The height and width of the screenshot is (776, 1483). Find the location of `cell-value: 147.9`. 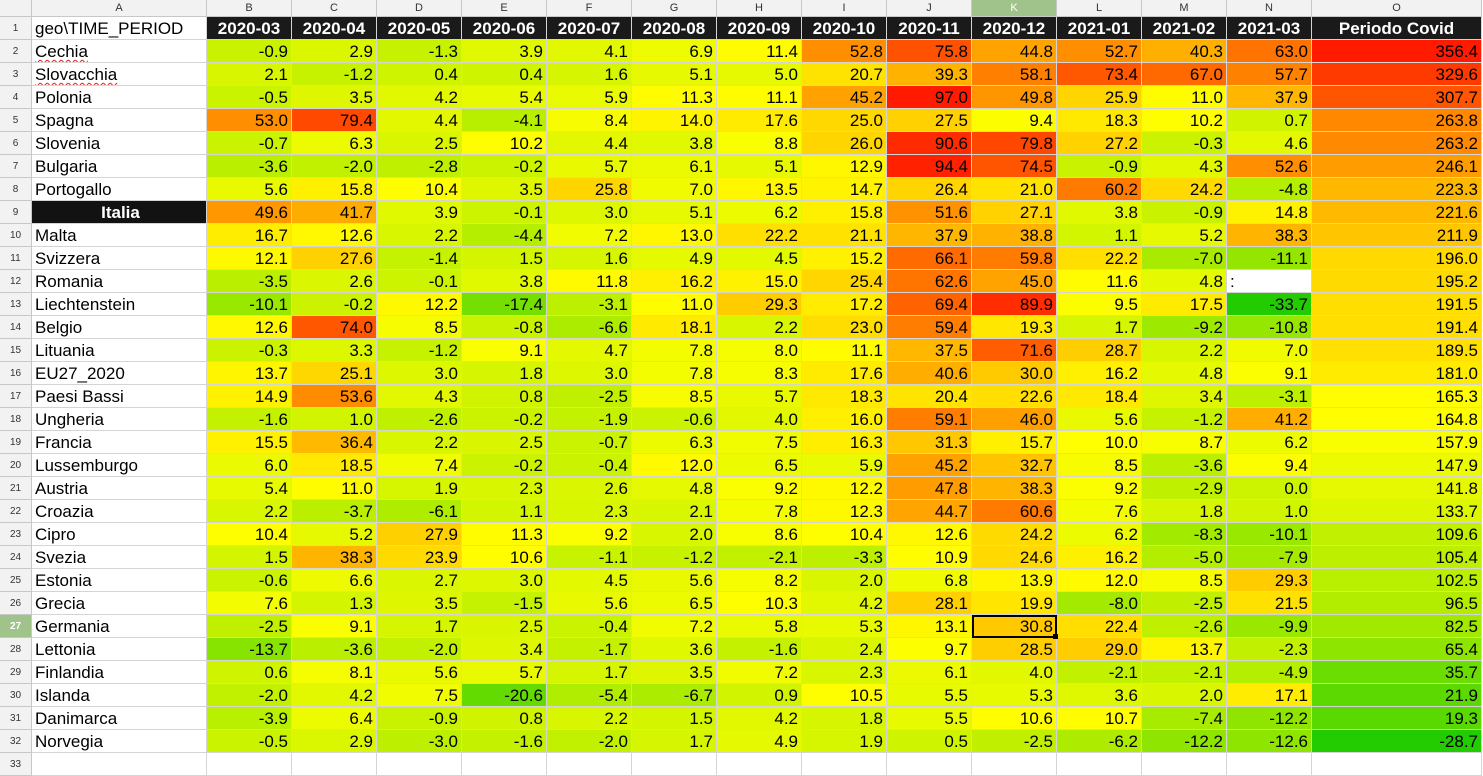

cell-value: 147.9 is located at coordinates (1397, 465).